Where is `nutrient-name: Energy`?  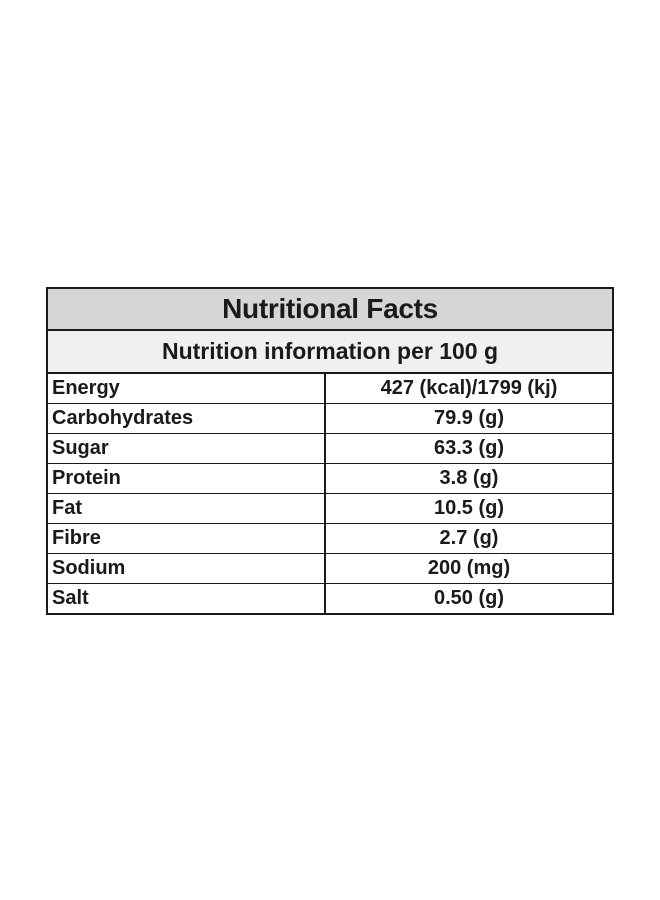 nutrient-name: Energy is located at coordinates (187, 389).